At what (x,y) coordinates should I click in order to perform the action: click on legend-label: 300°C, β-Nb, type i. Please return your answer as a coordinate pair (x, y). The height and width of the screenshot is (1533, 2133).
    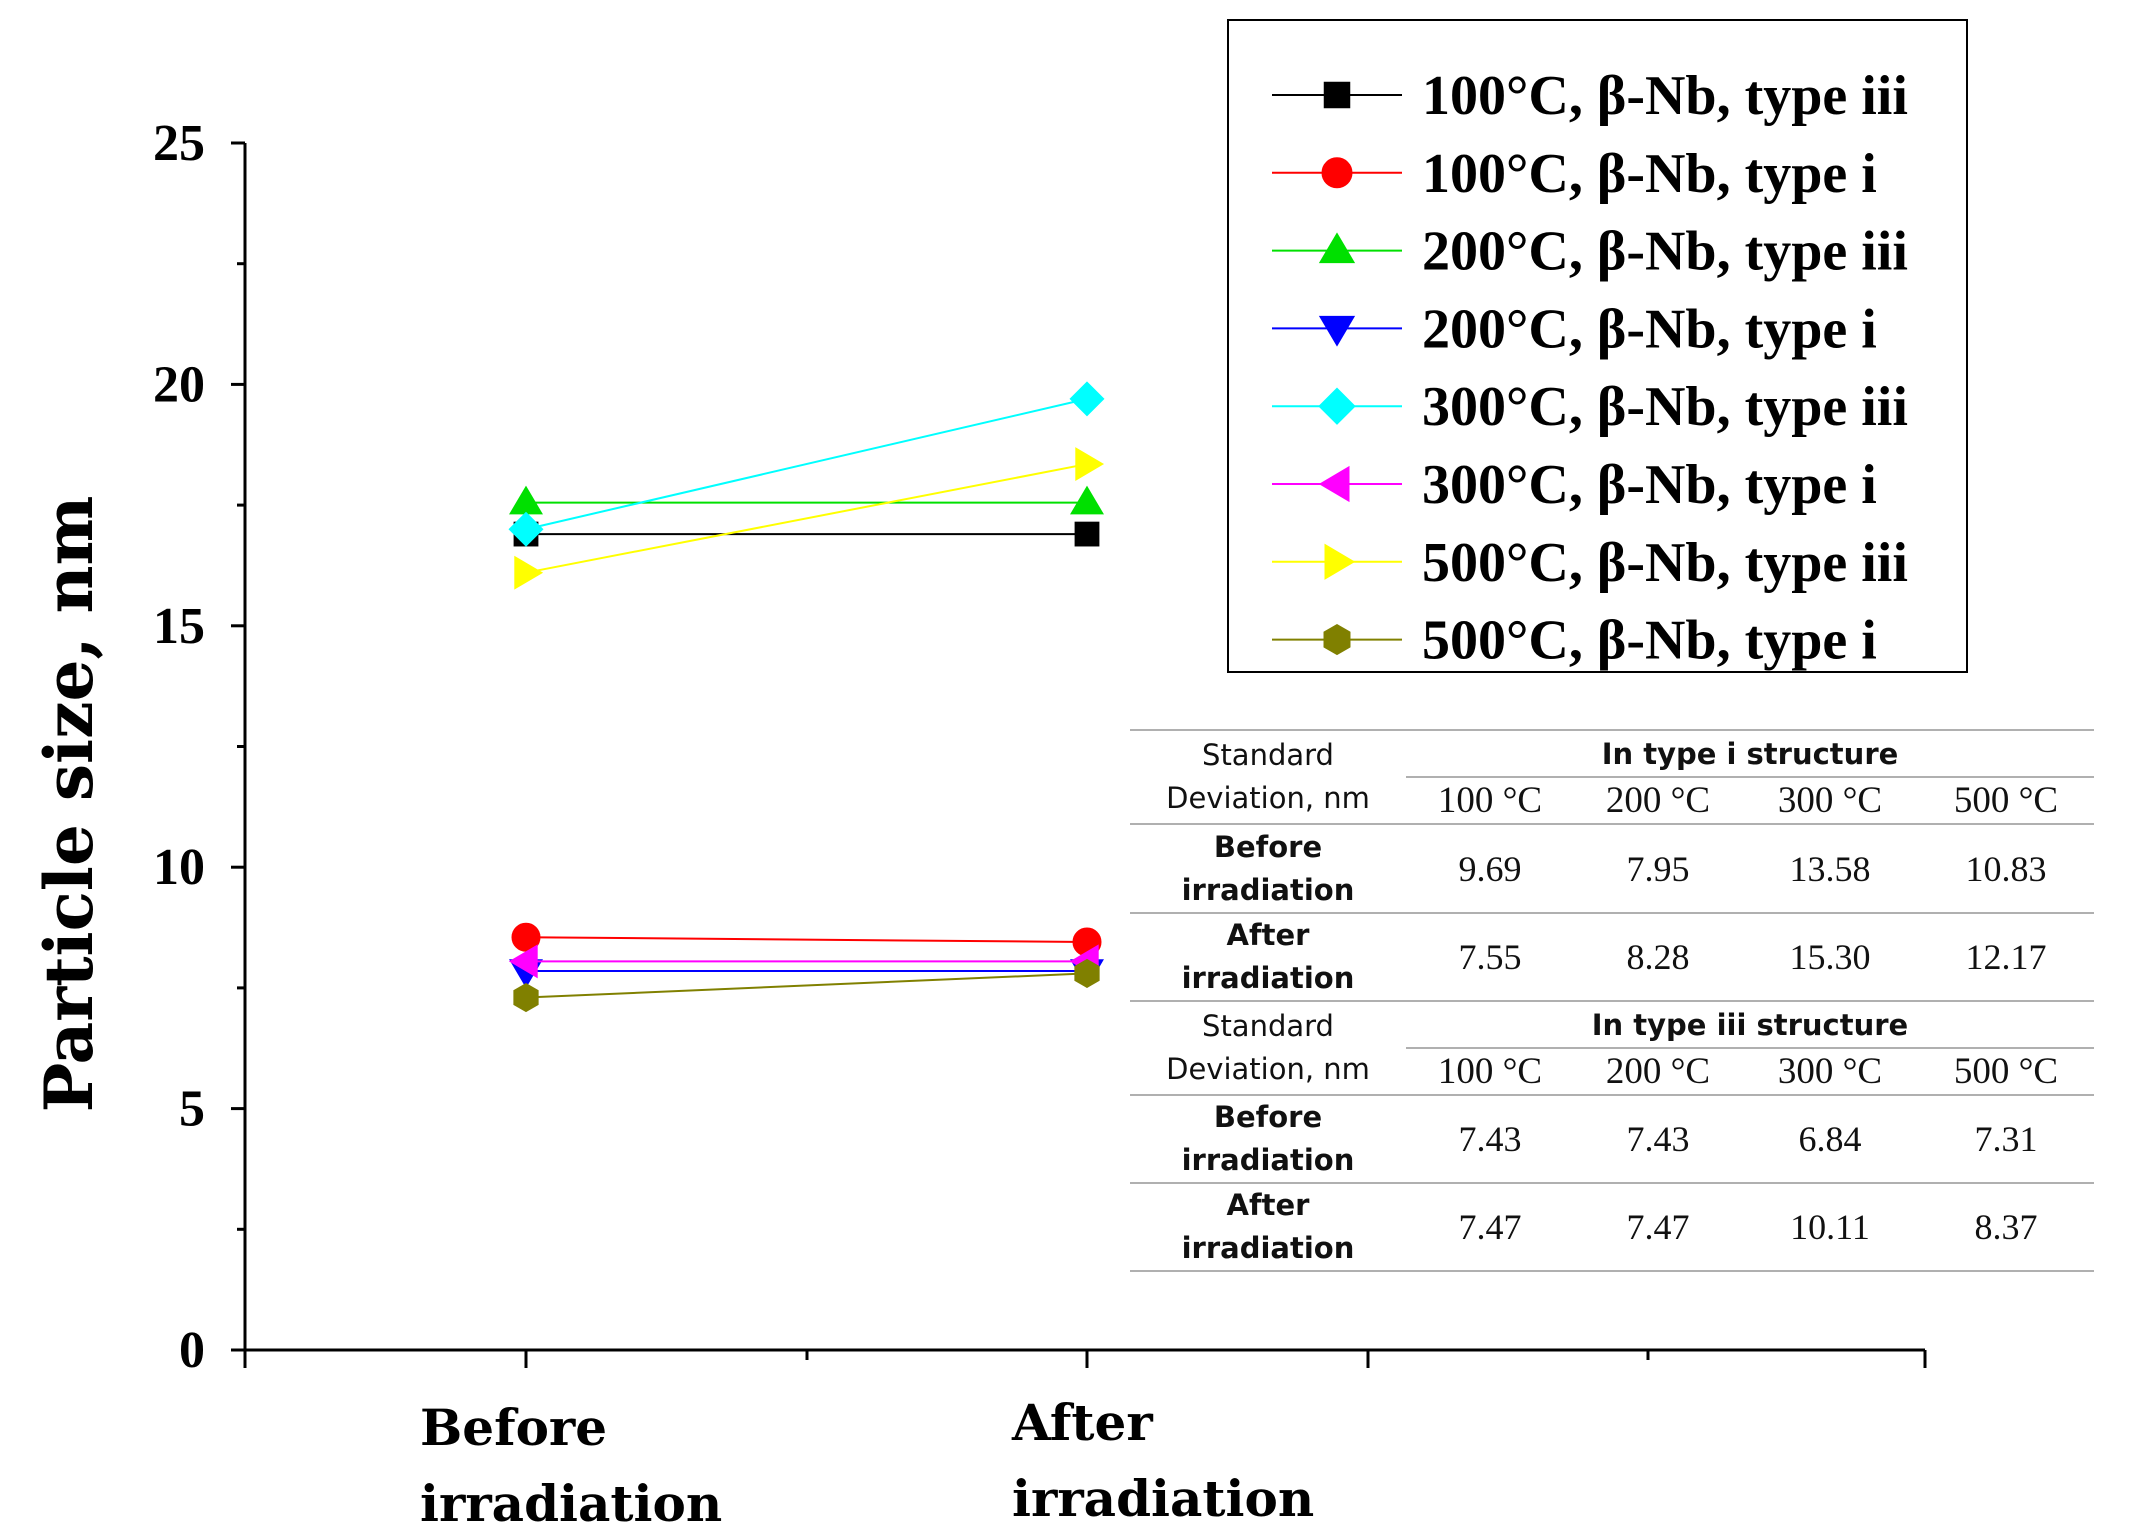
    Looking at the image, I should click on (1649, 485).